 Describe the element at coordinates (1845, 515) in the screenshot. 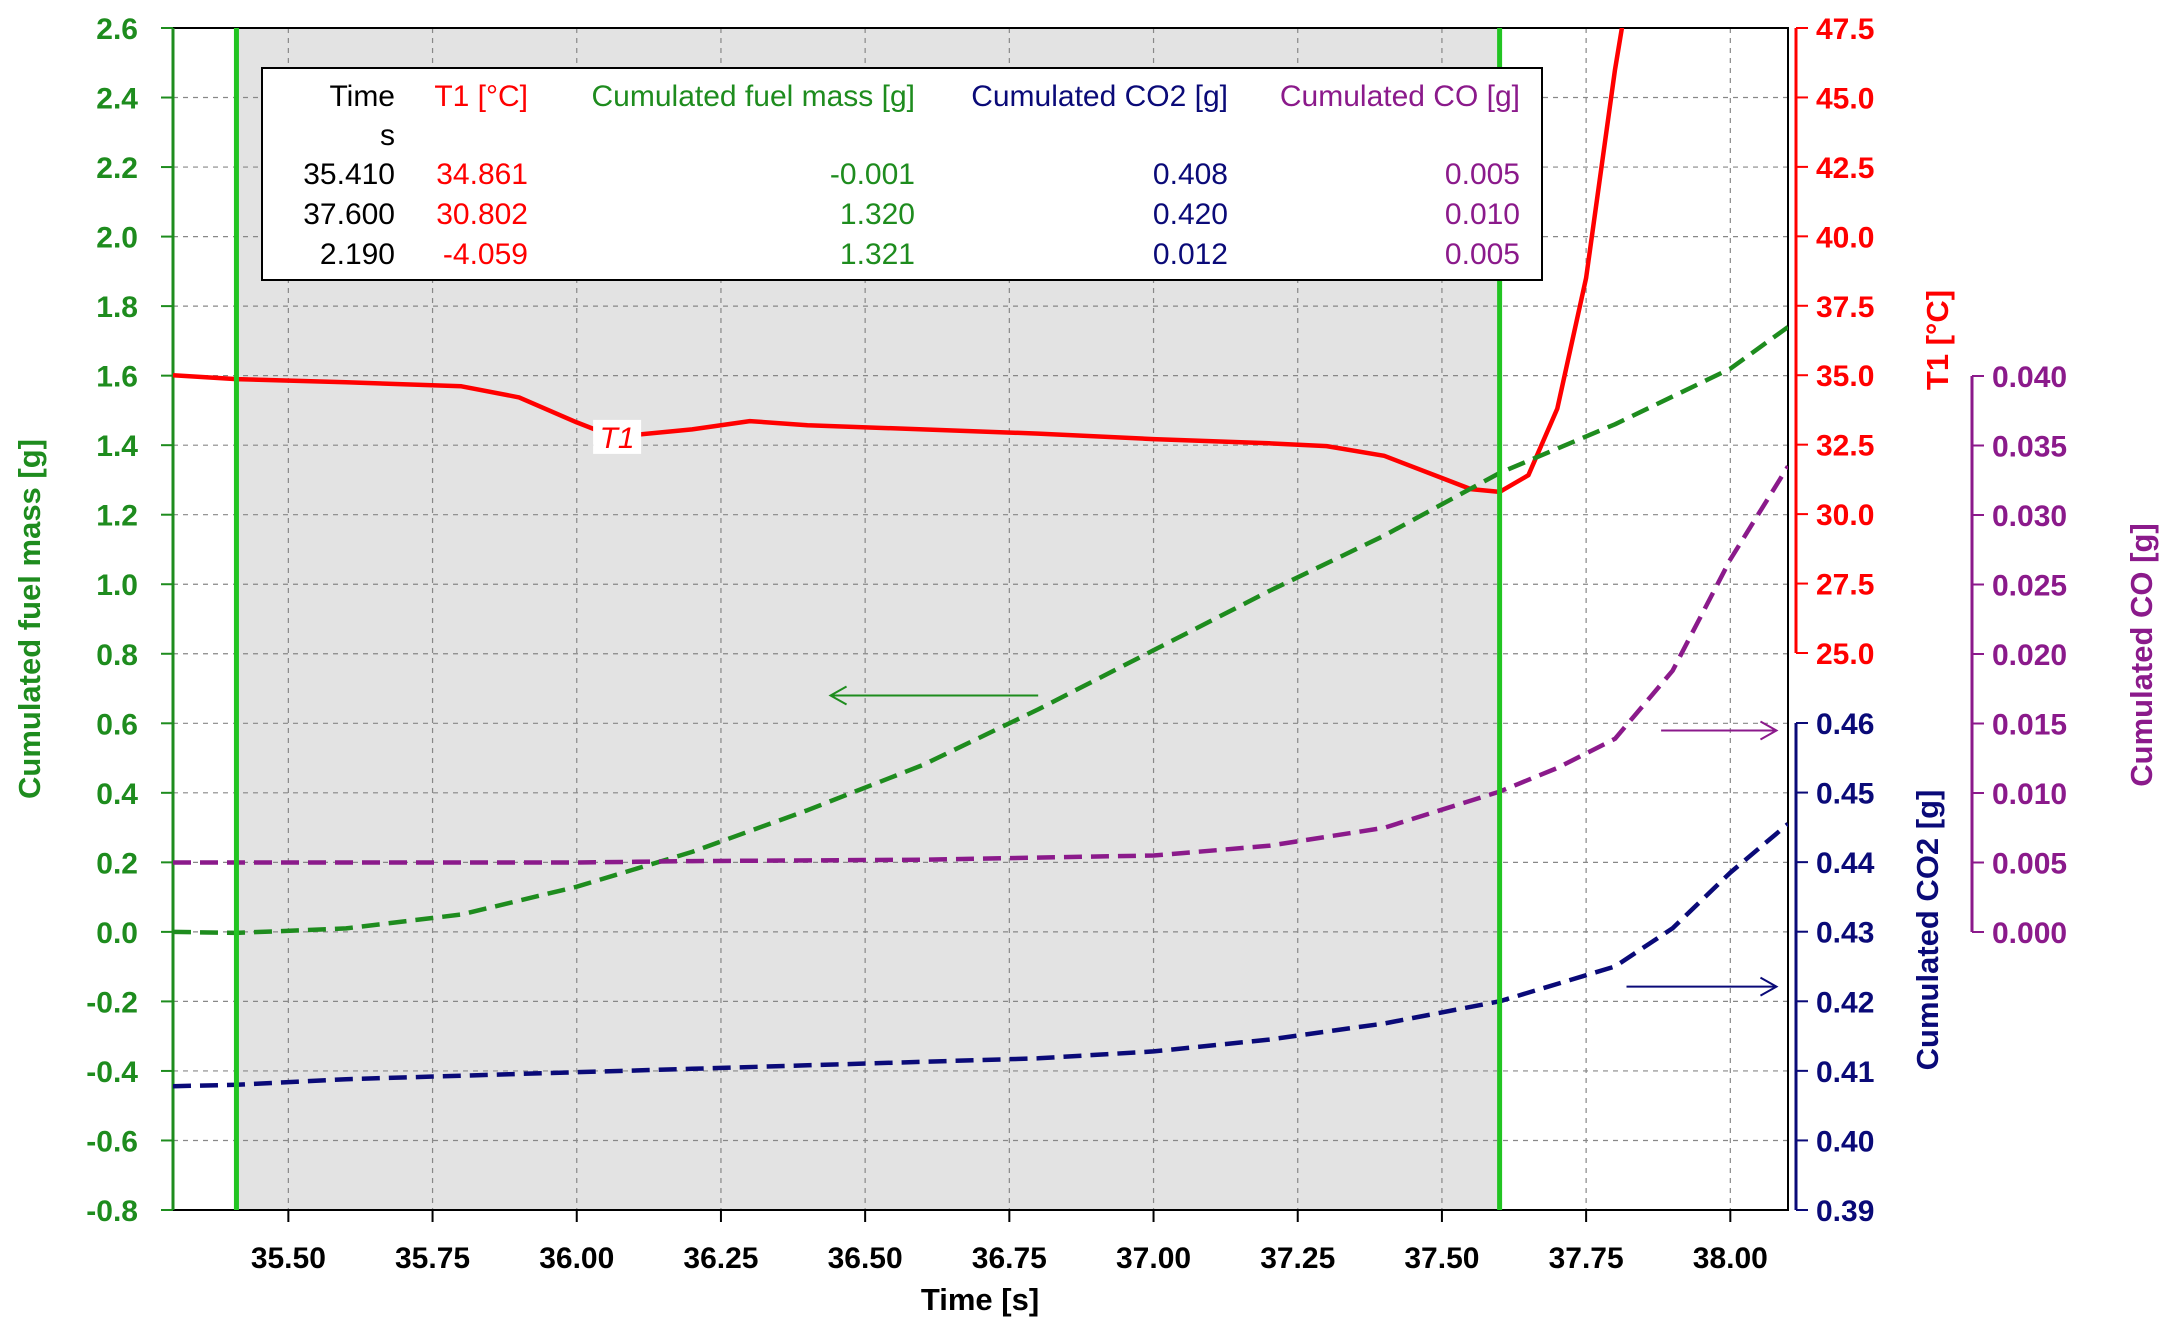

I see `t1-tick-label: 30.0` at that location.